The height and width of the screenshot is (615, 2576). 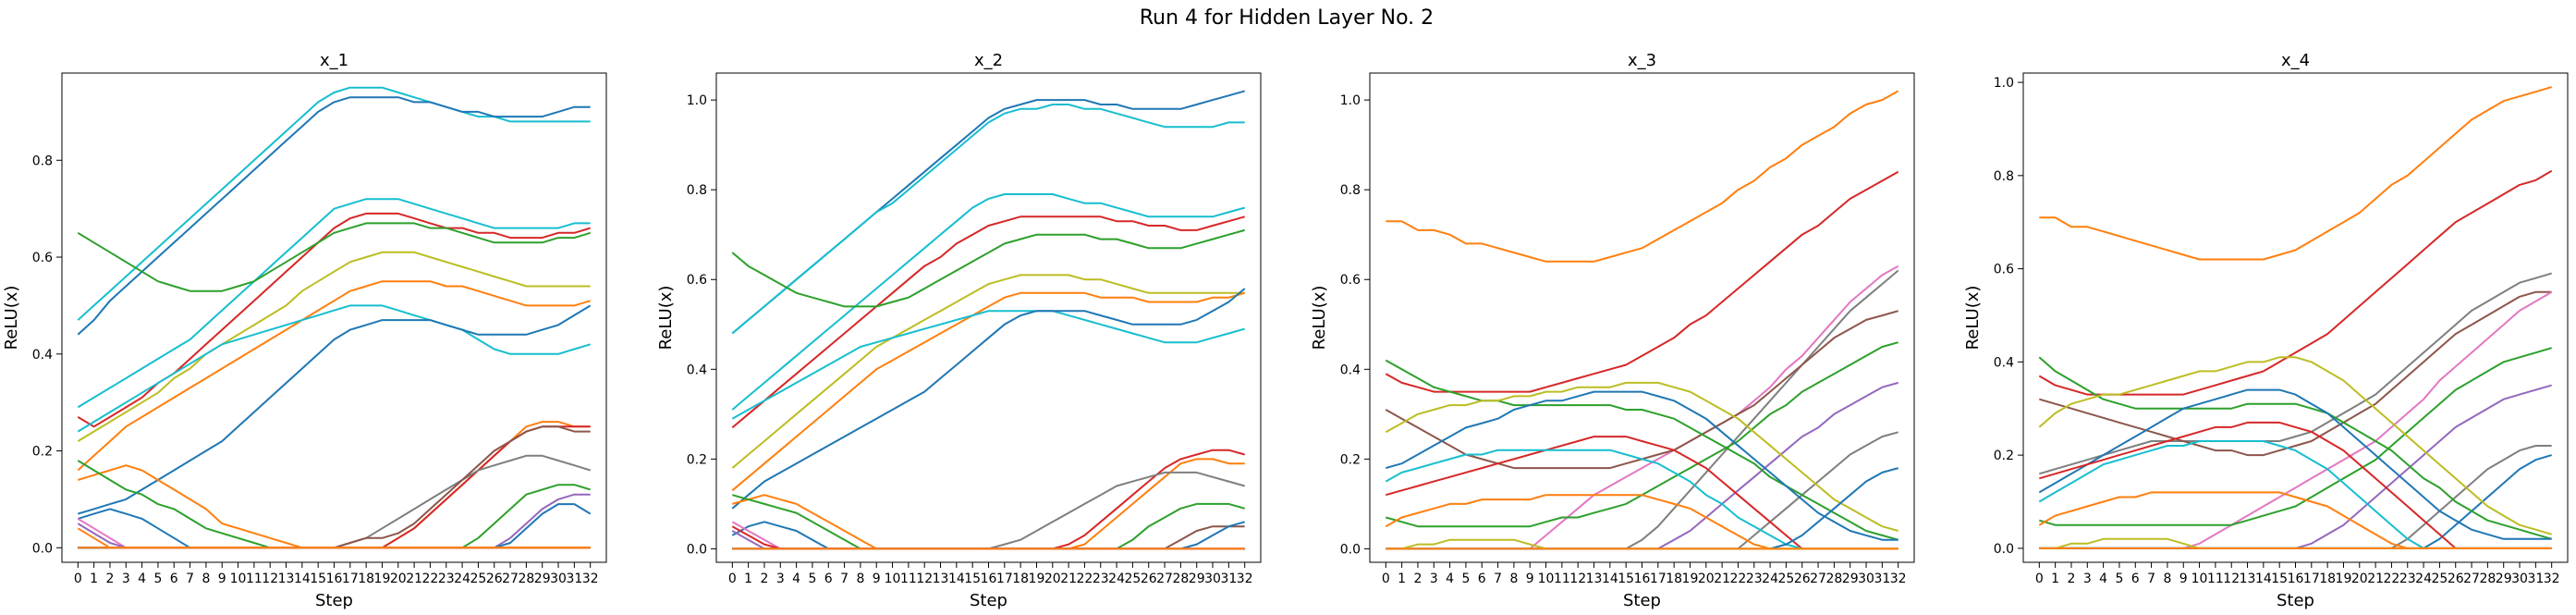 I want to click on x-tick-label: 17, so click(x=1658, y=579).